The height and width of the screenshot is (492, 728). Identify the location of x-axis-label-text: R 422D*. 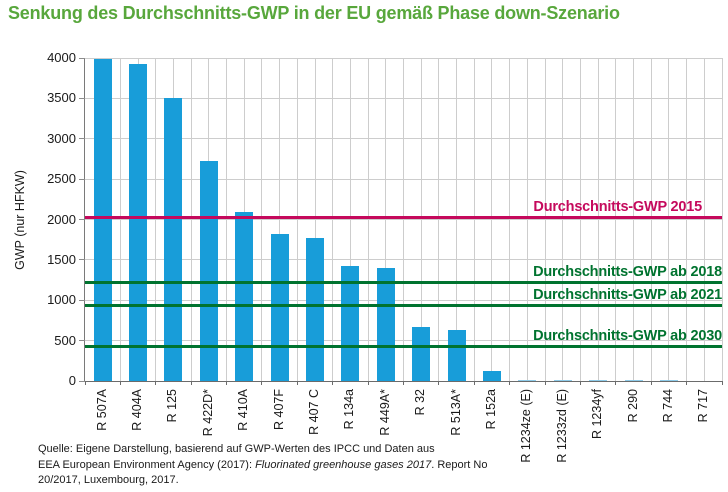
(207, 413).